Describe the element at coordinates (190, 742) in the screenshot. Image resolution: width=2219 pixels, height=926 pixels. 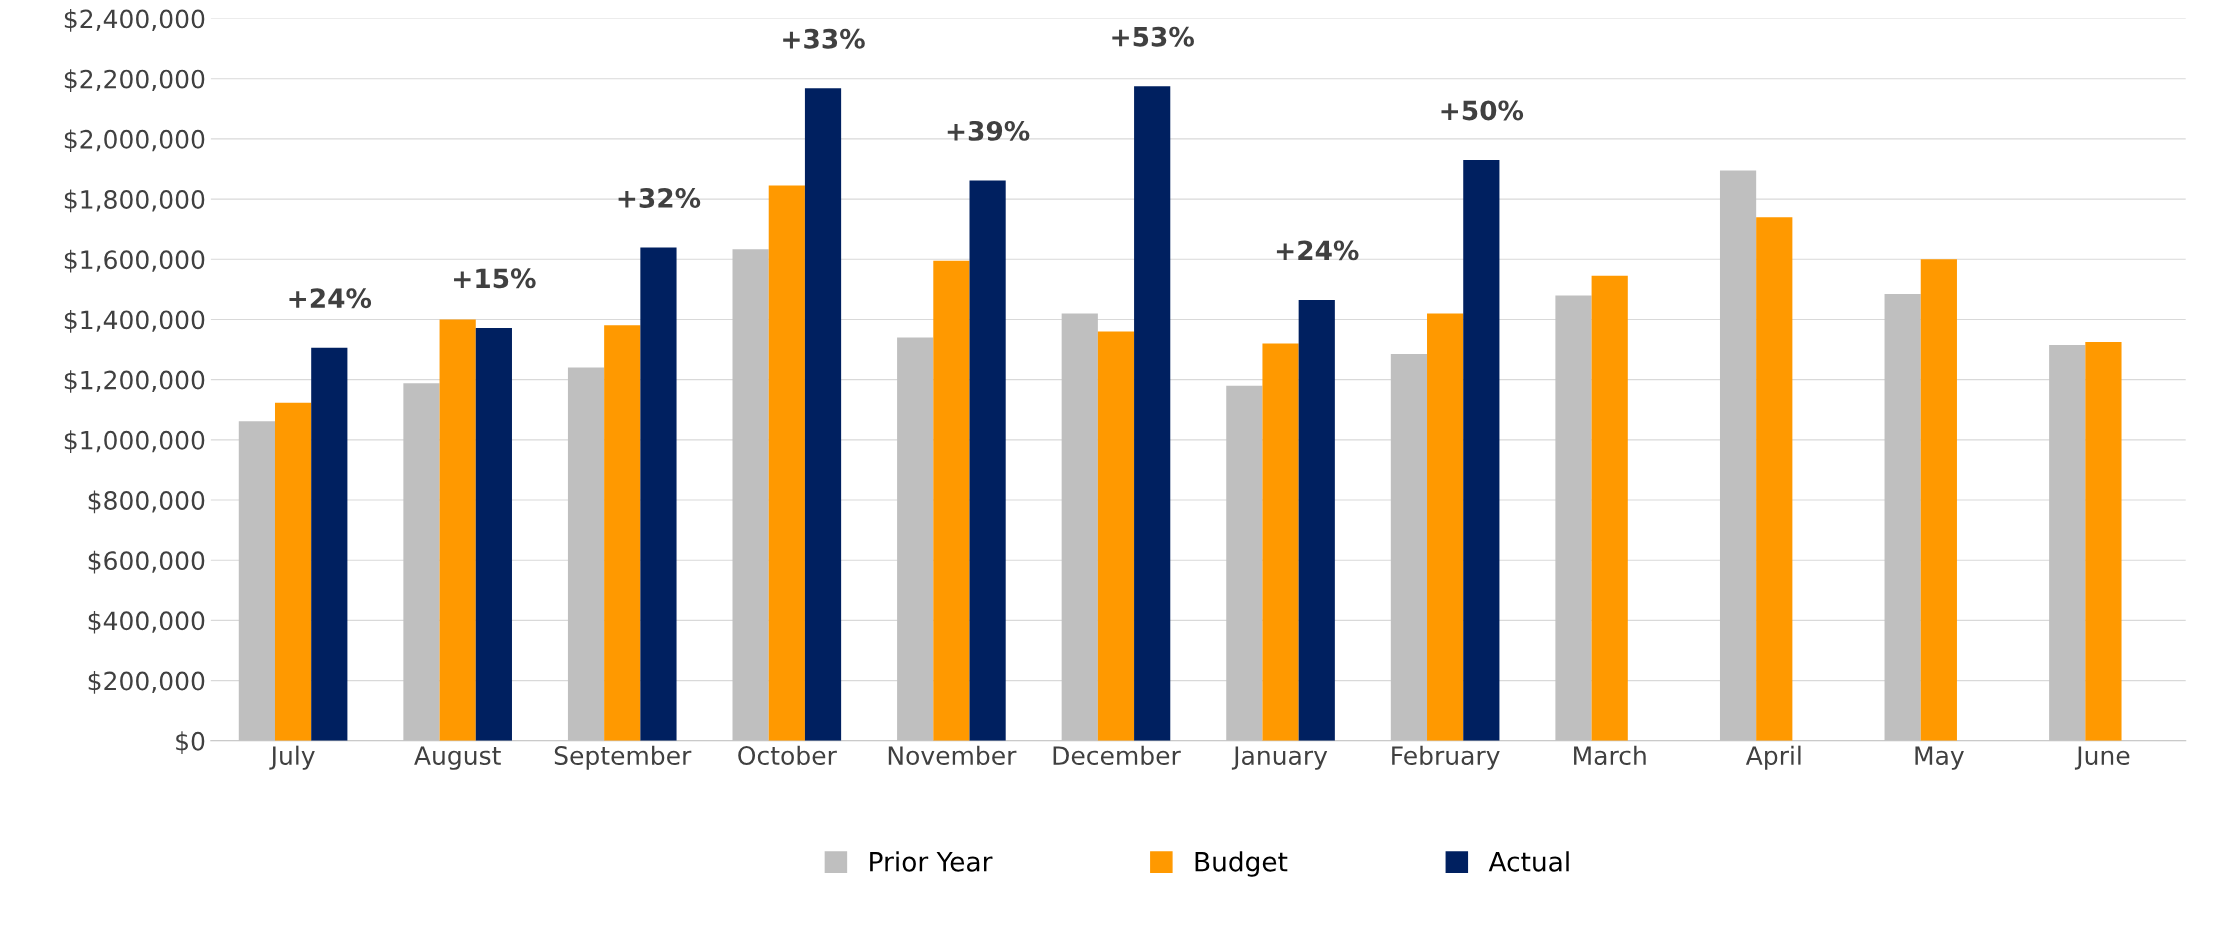
I see `y-tick-label: $0` at that location.